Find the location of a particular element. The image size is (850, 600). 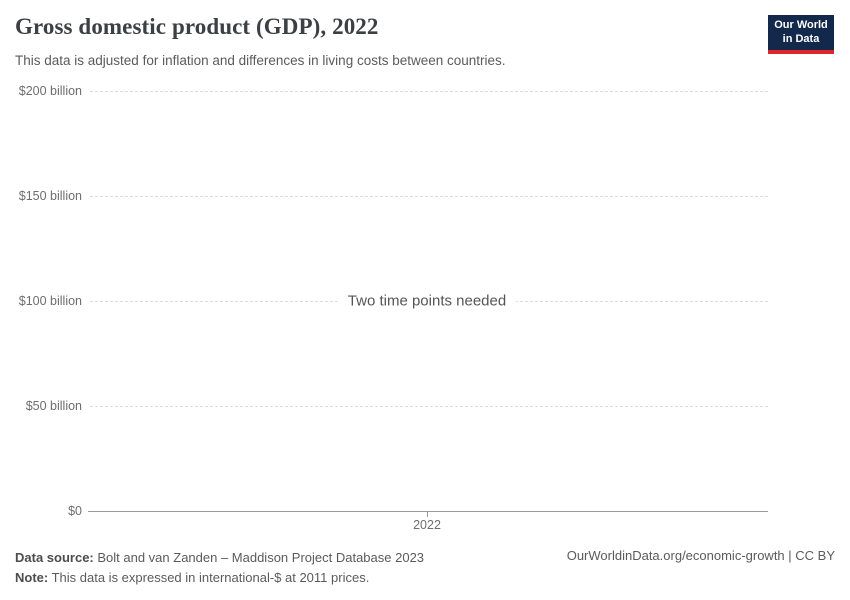

x-tick-label-2022: 2022 is located at coordinates (427, 525).